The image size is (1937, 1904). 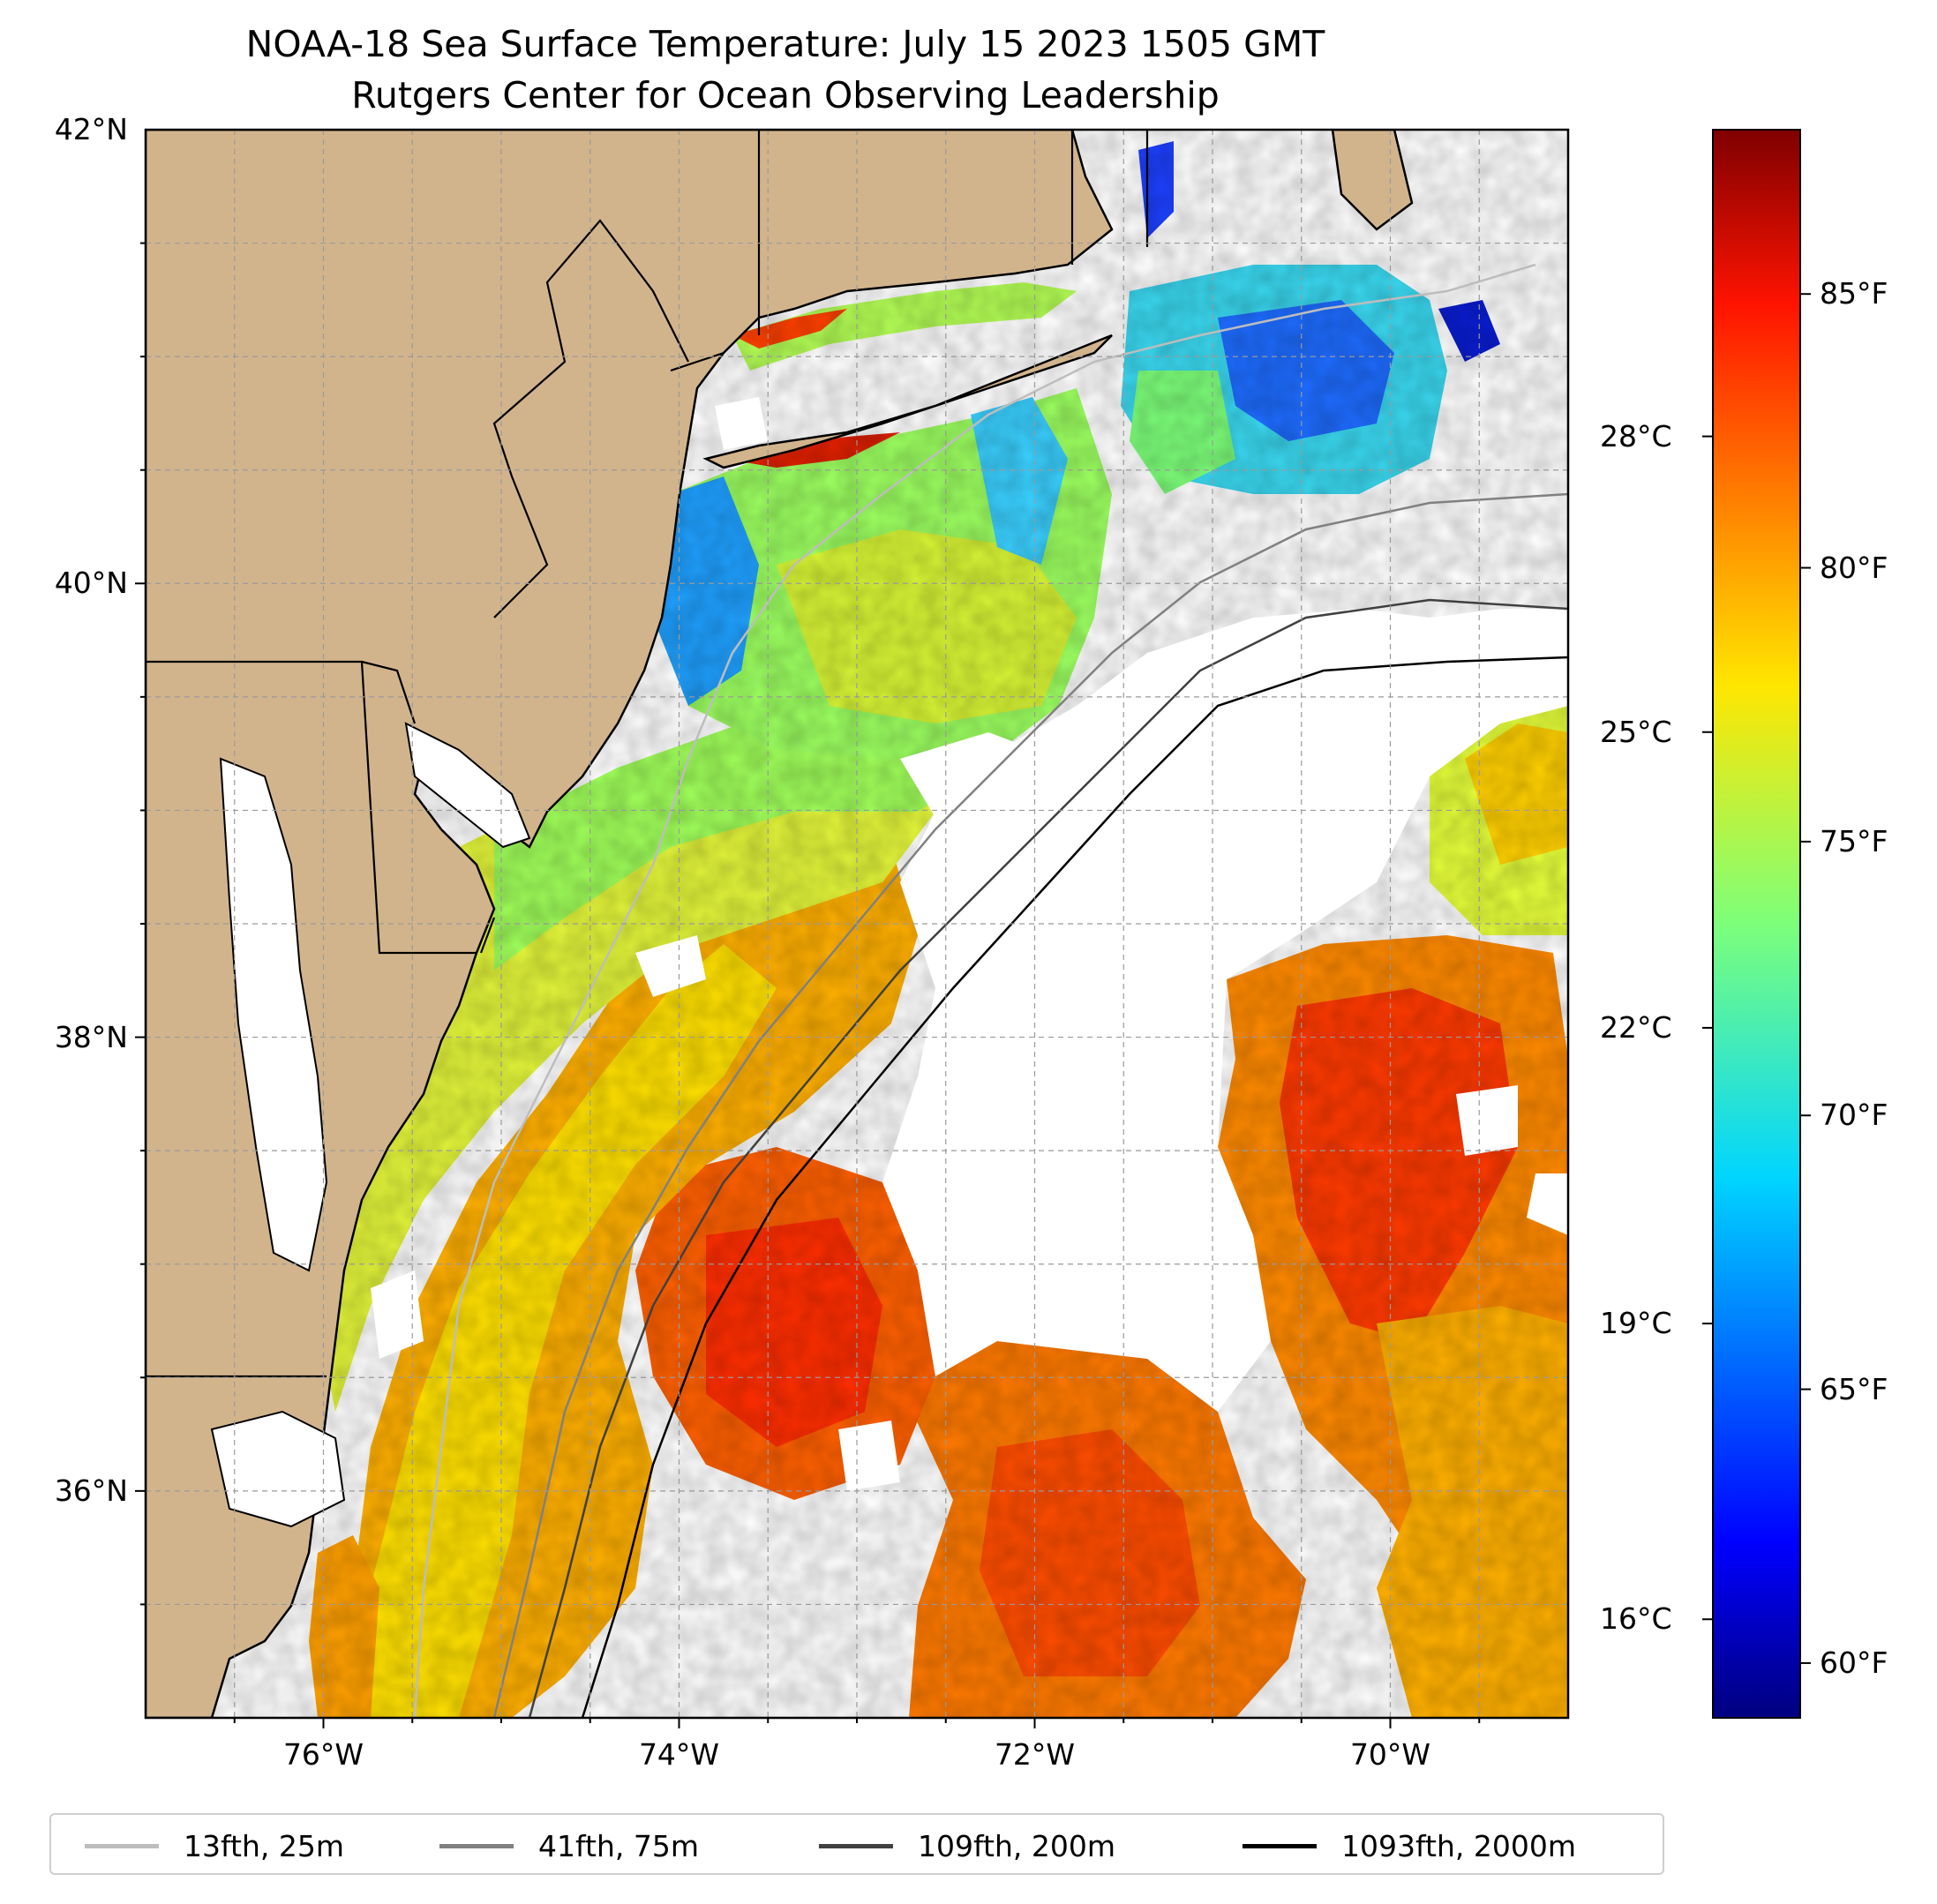 I want to click on colorbar-ticks, so click(x=1757, y=978).